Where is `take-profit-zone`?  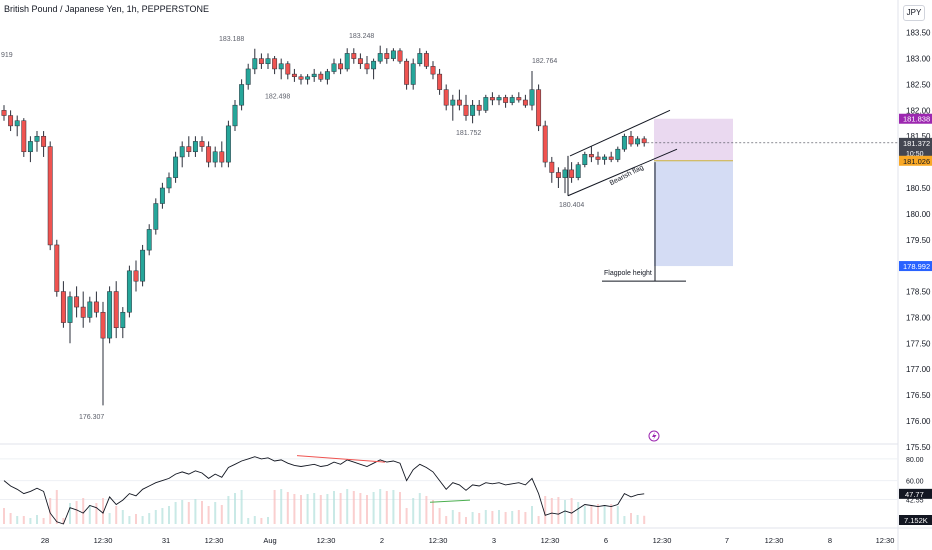 take-profit-zone is located at coordinates (693, 213).